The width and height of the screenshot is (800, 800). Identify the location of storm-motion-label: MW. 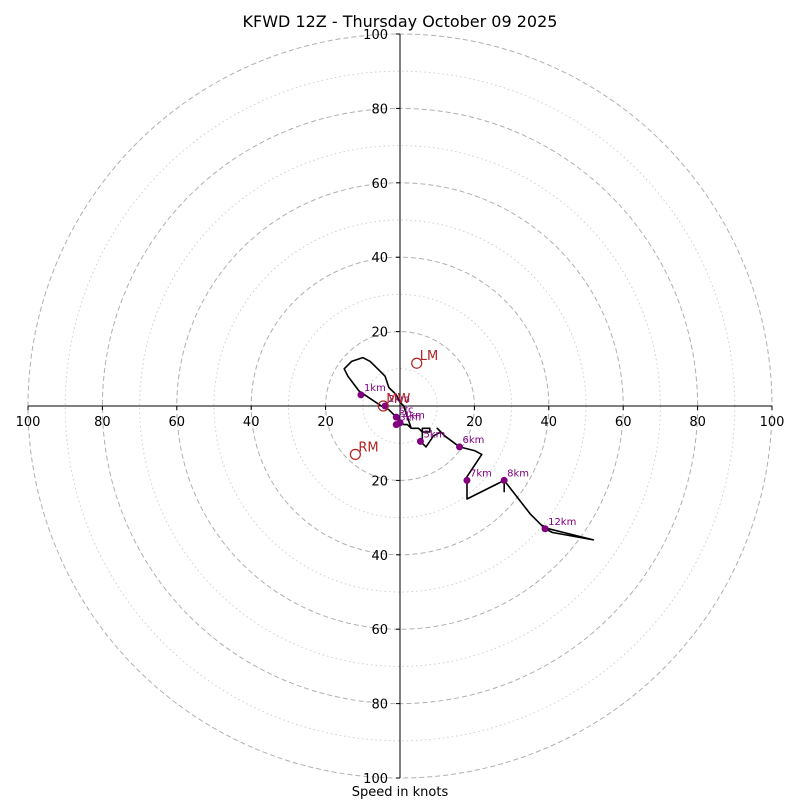
(398, 399).